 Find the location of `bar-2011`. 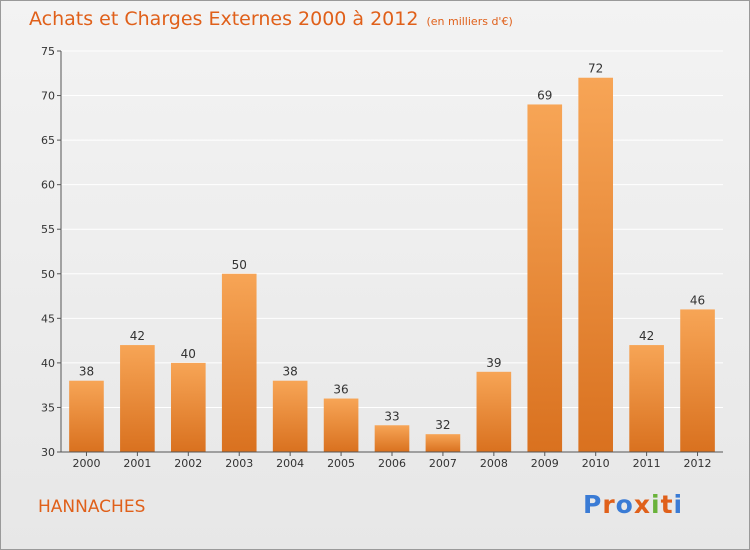

bar-2011 is located at coordinates (646, 398).